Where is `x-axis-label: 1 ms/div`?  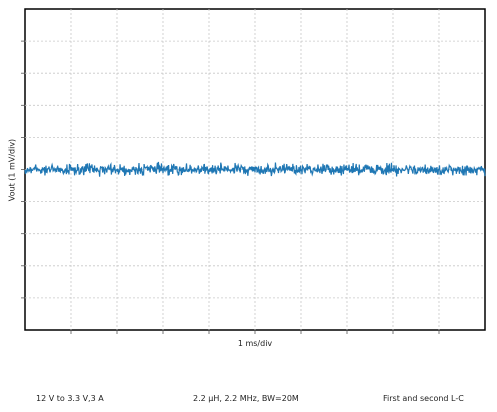 x-axis-label: 1 ms/div is located at coordinates (255, 343).